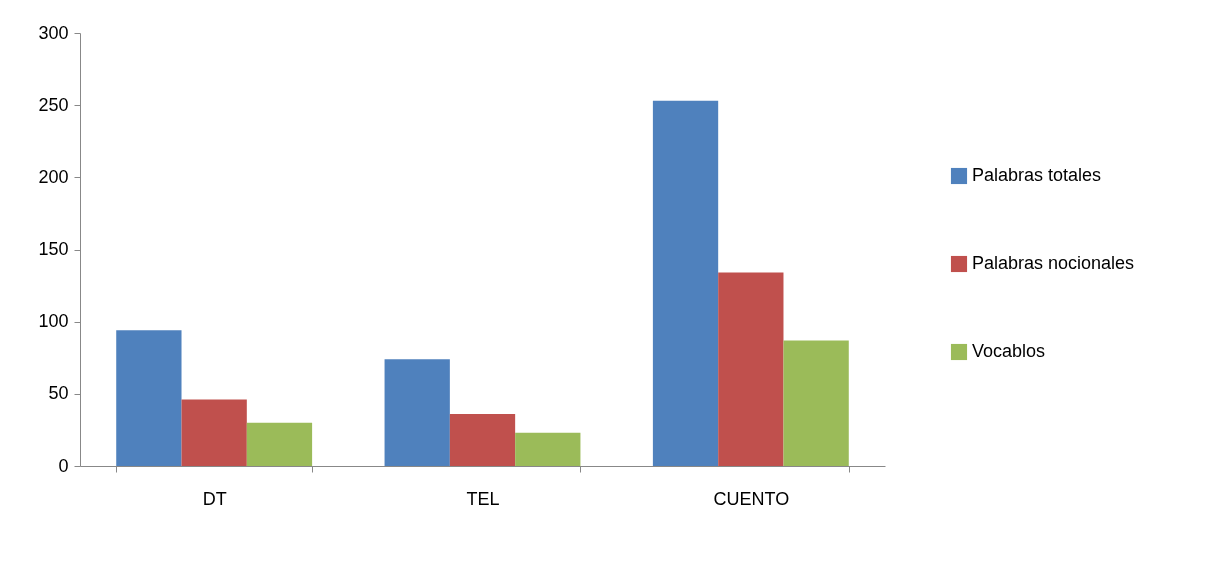 This screenshot has width=1223, height=567. Describe the element at coordinates (751, 498) in the screenshot. I see `x-tick-label: CUENTO` at that location.